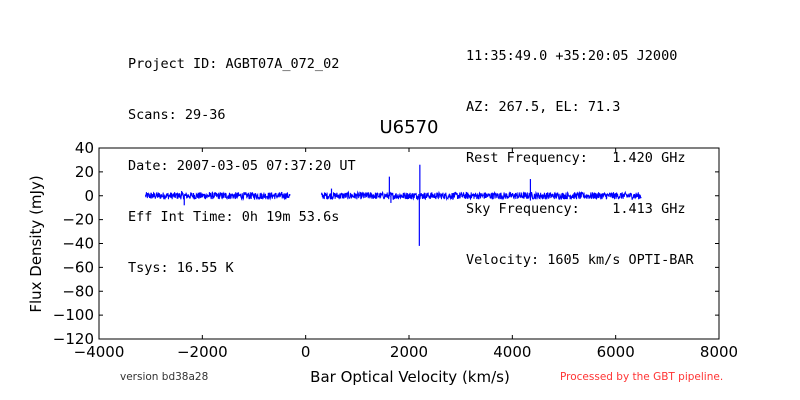 Image resolution: width=800 pixels, height=400 pixels. What do you see at coordinates (409, 127) in the screenshot?
I see `chart-title: U6570` at bounding box center [409, 127].